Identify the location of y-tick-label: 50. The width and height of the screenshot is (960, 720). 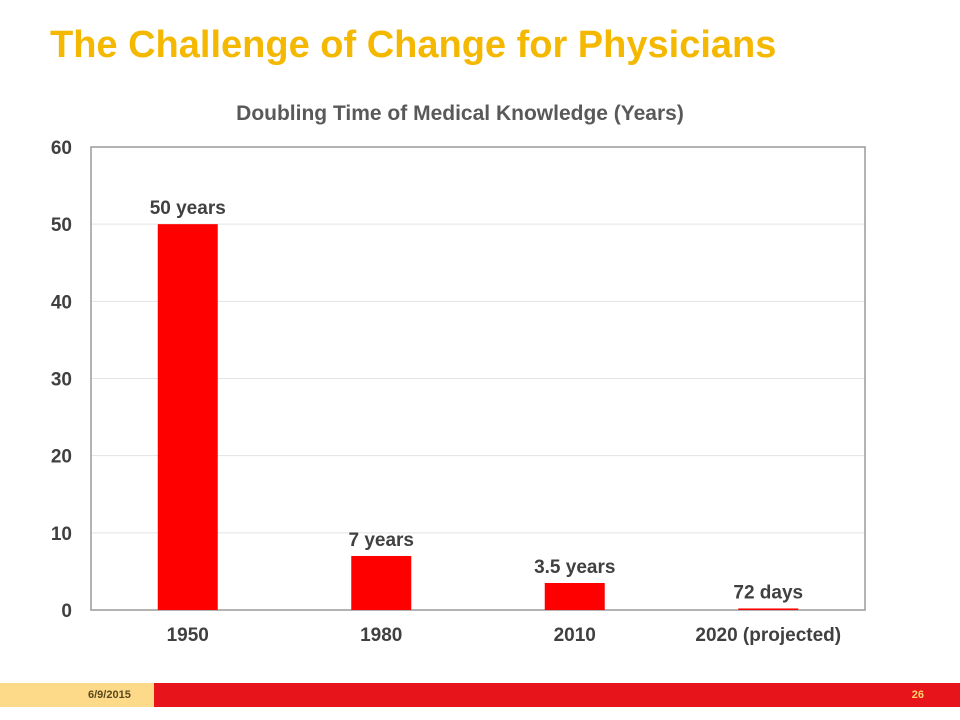
(61, 225).